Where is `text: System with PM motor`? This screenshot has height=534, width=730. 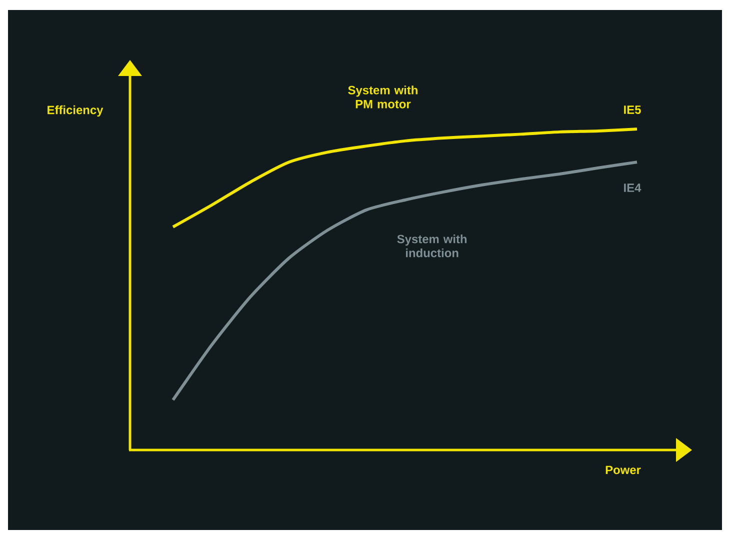 text: System with PM motor is located at coordinates (383, 97).